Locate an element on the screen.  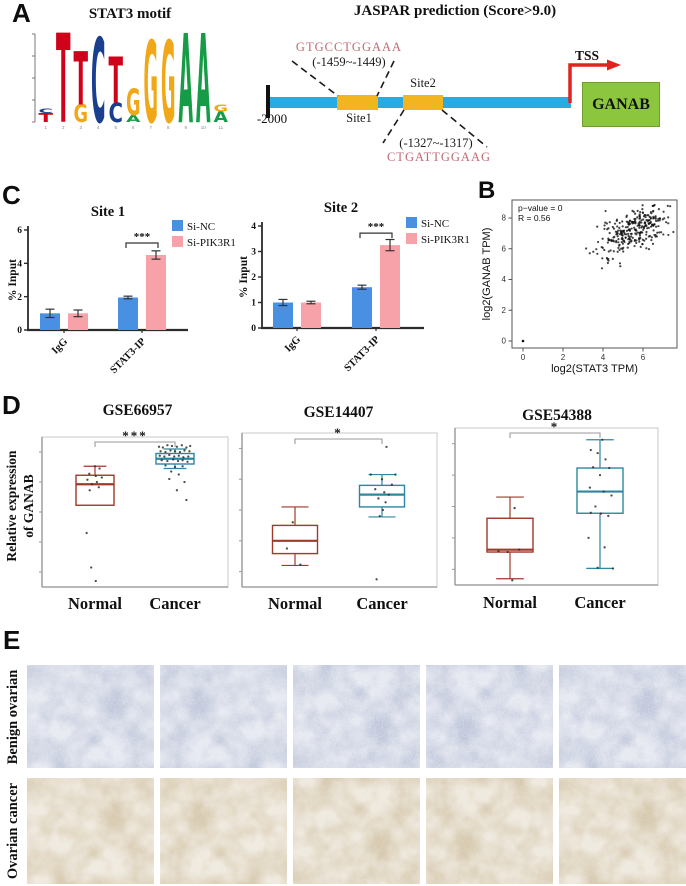
d-y-axis-label-line1: Relative expression is located at coordinates (11, 506).